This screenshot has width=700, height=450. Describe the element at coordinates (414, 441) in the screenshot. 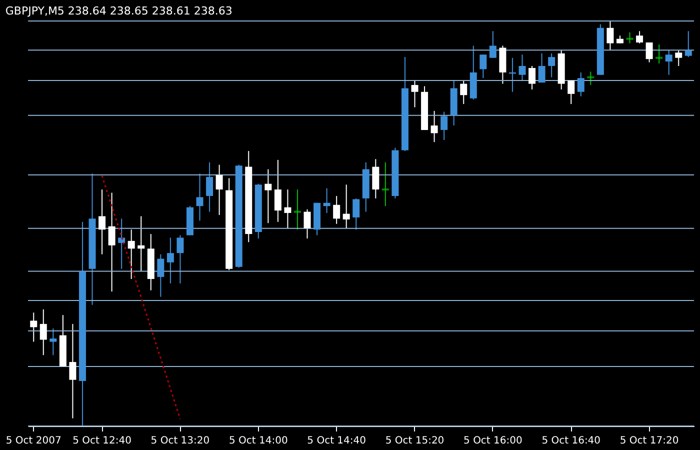

I see `x-tick-label: 5 Oct 15:20` at that location.